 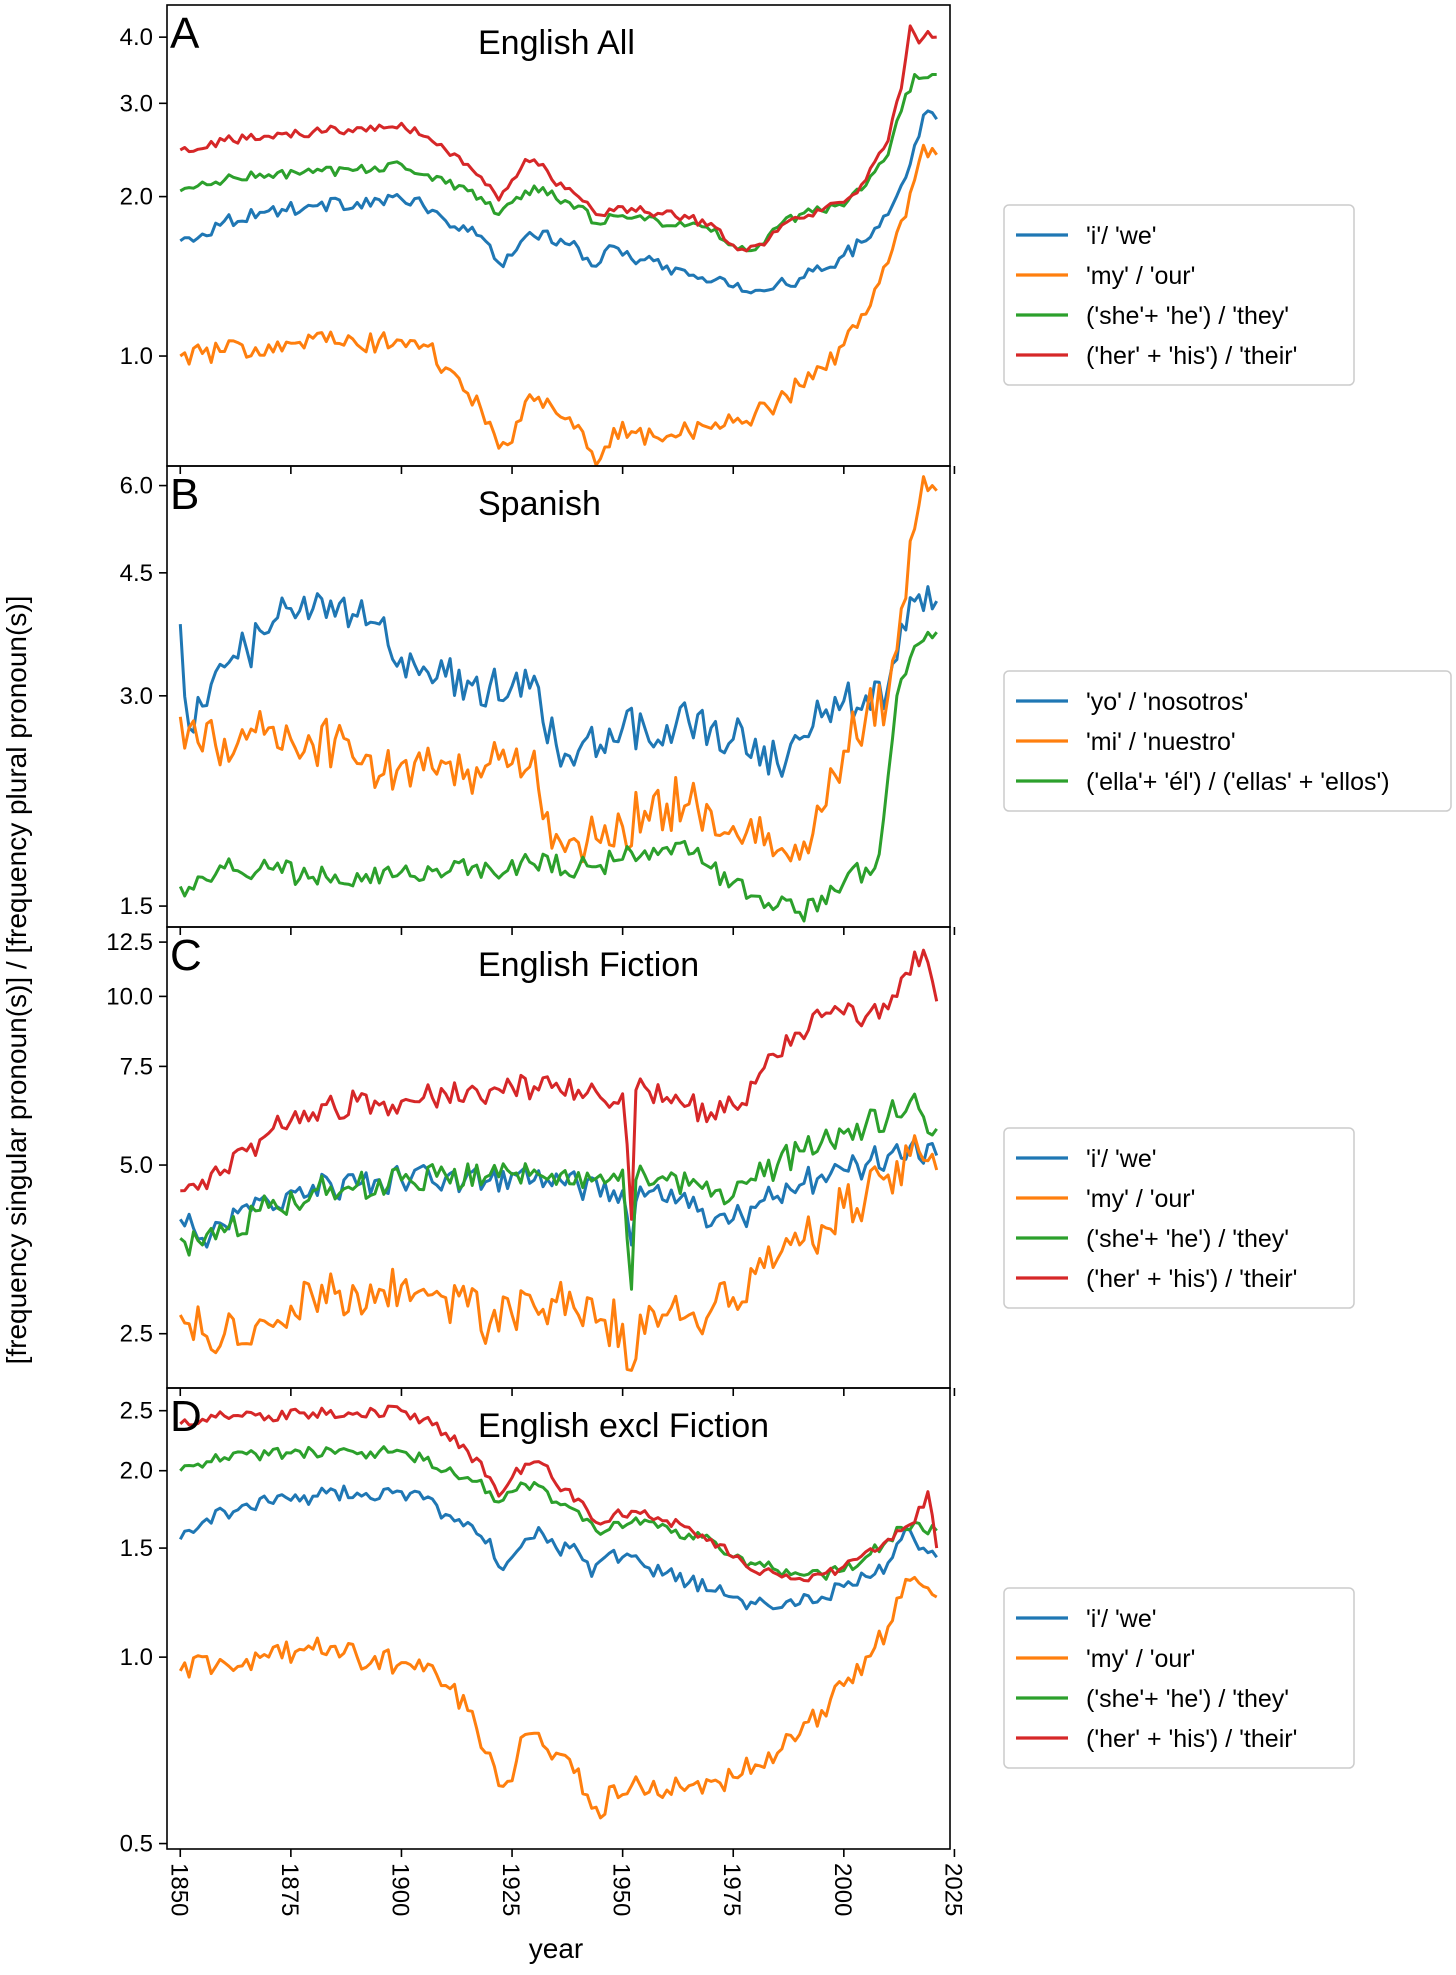 What do you see at coordinates (539, 504) in the screenshot?
I see `panel-title: Spanish` at bounding box center [539, 504].